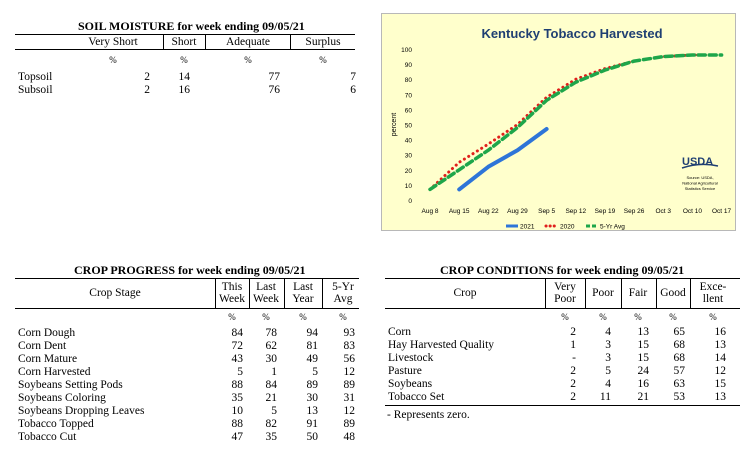  Describe the element at coordinates (679, 332) in the screenshot. I see `crop-conditions-value-cell: 65` at that location.